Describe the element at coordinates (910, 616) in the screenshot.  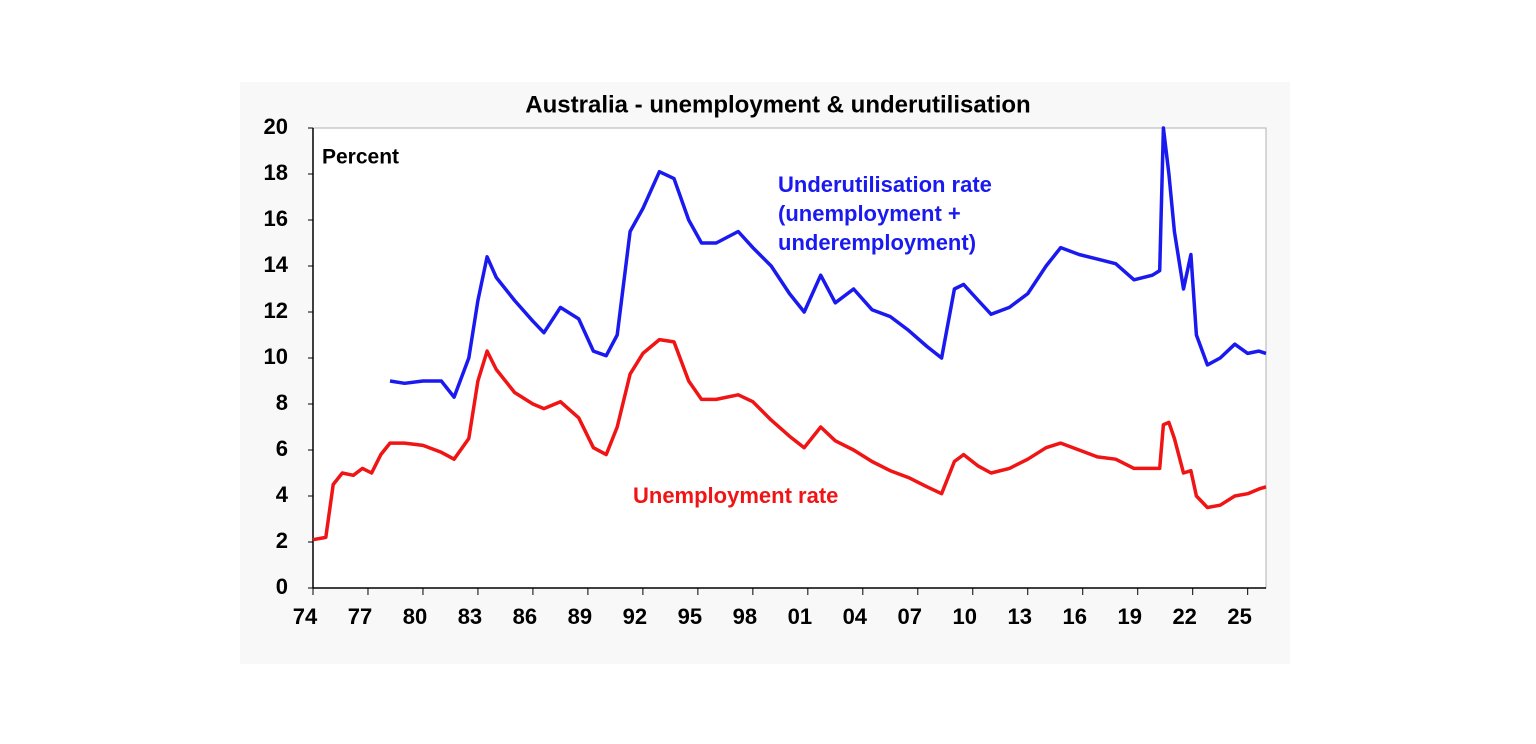
I see `x-tick-label: 07` at that location.